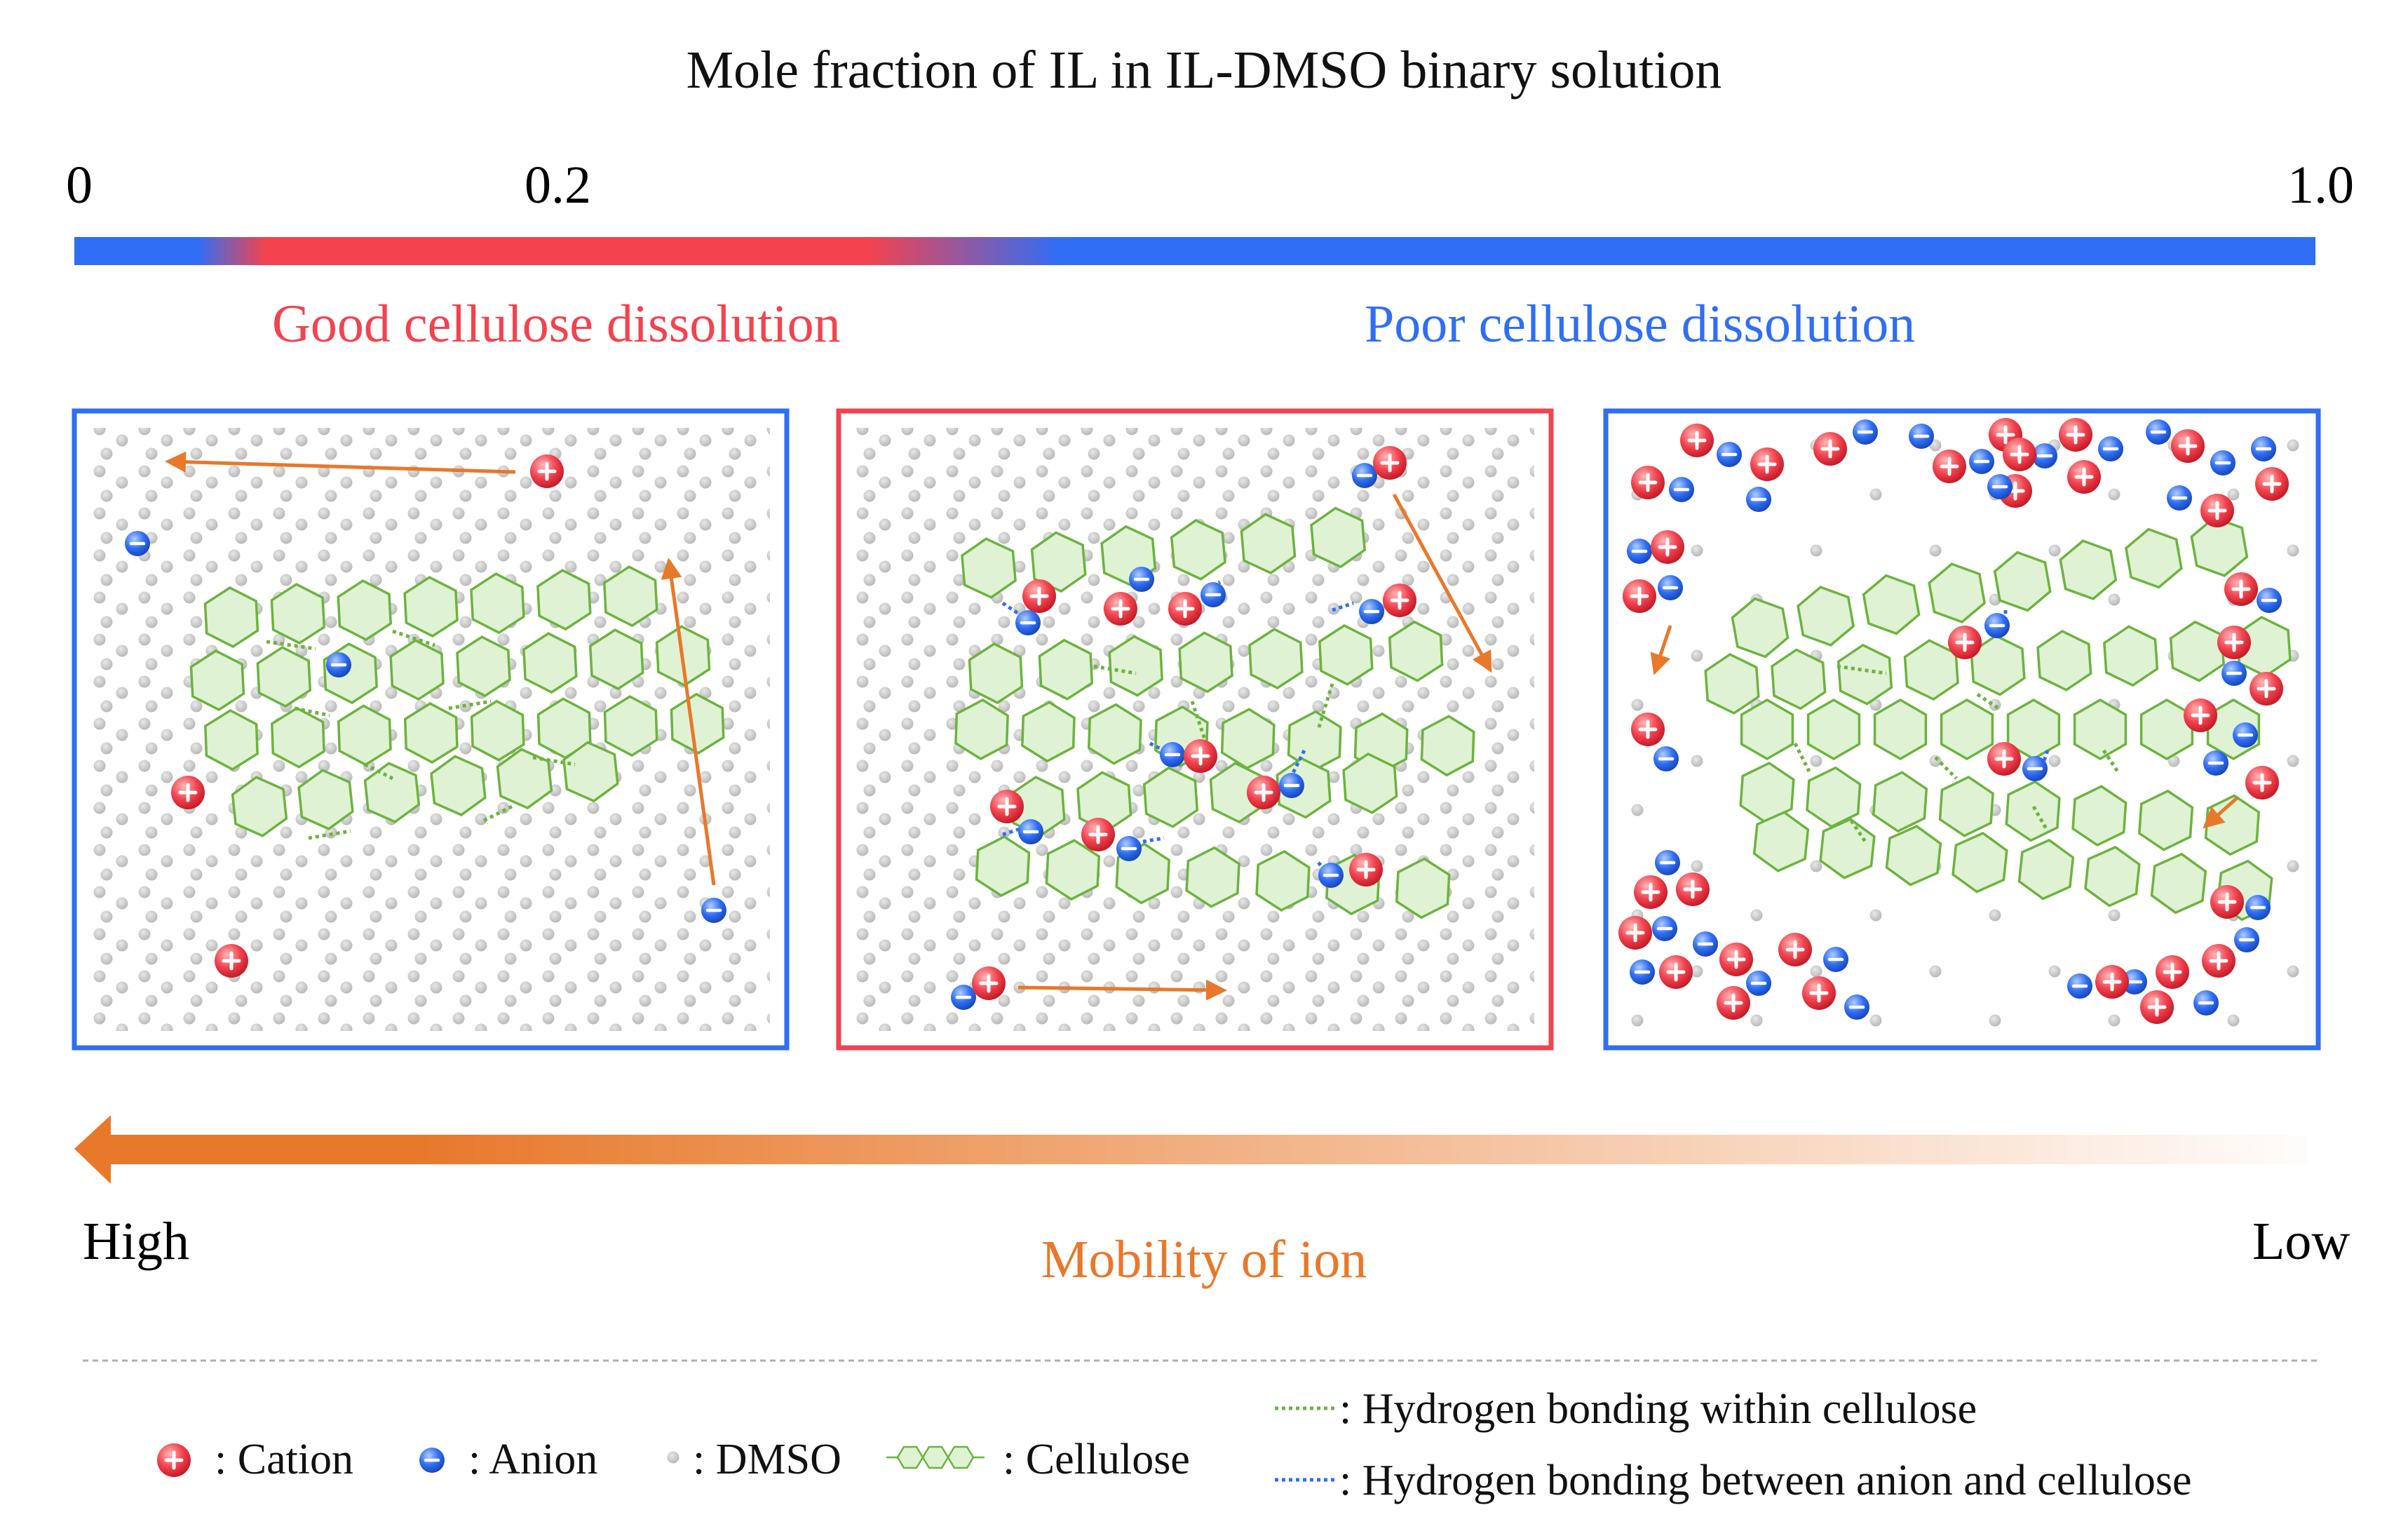 Image resolution: width=2408 pixels, height=1524 pixels. Describe the element at coordinates (1195, 729) in the screenshot. I see `panel-optimal-il` at that location.